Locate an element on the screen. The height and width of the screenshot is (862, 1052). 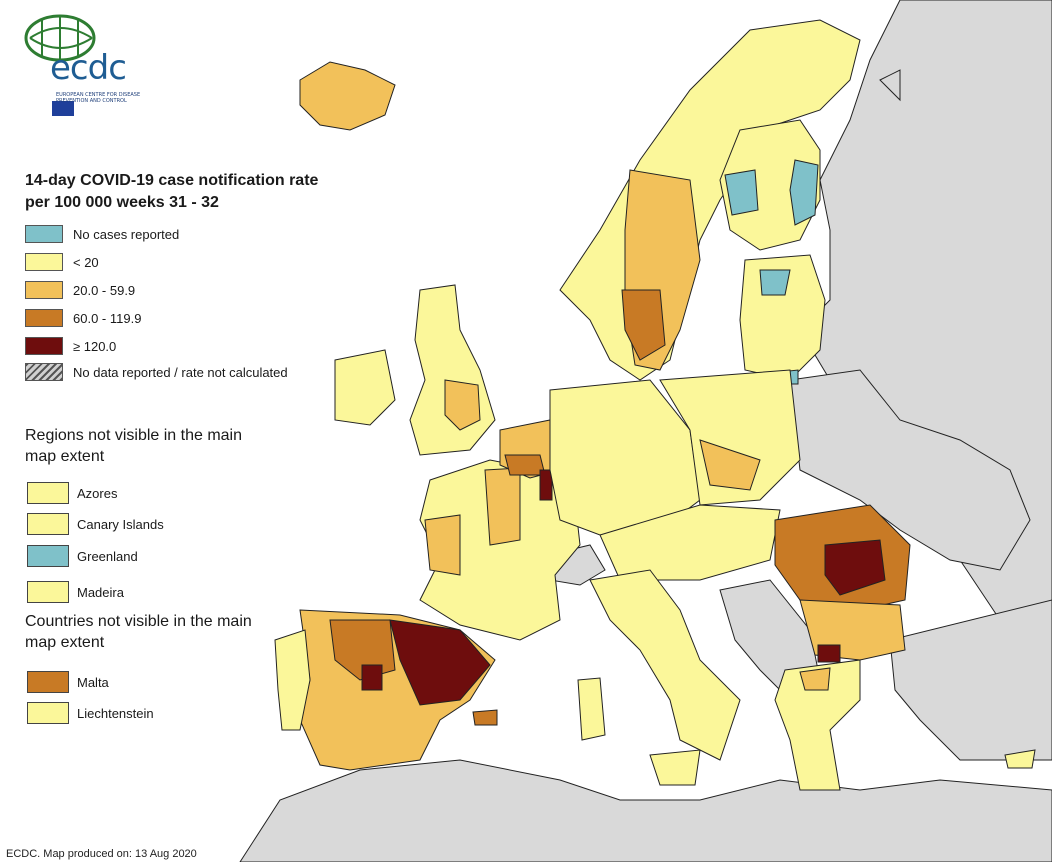
italy is located at coordinates (665, 665).